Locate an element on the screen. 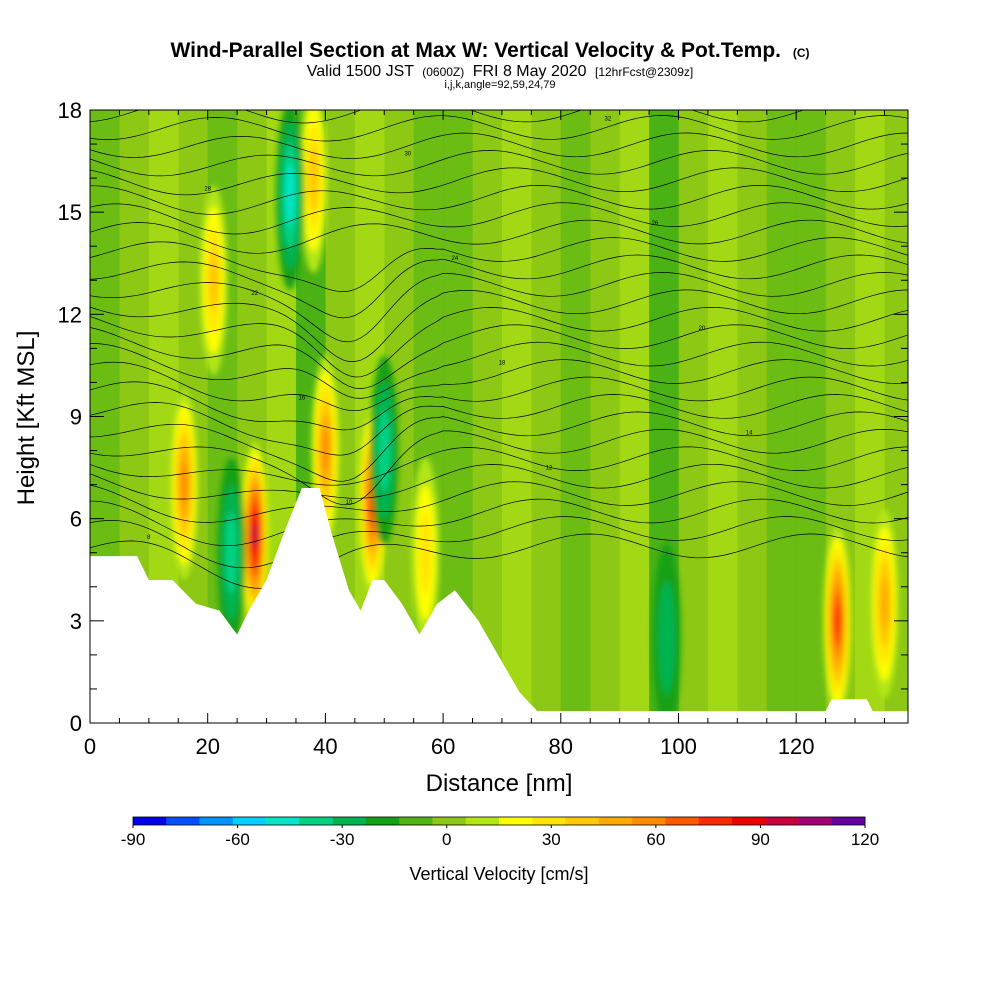 The width and height of the screenshot is (1000, 1000). downdraft-cell is located at coordinates (667, 637).